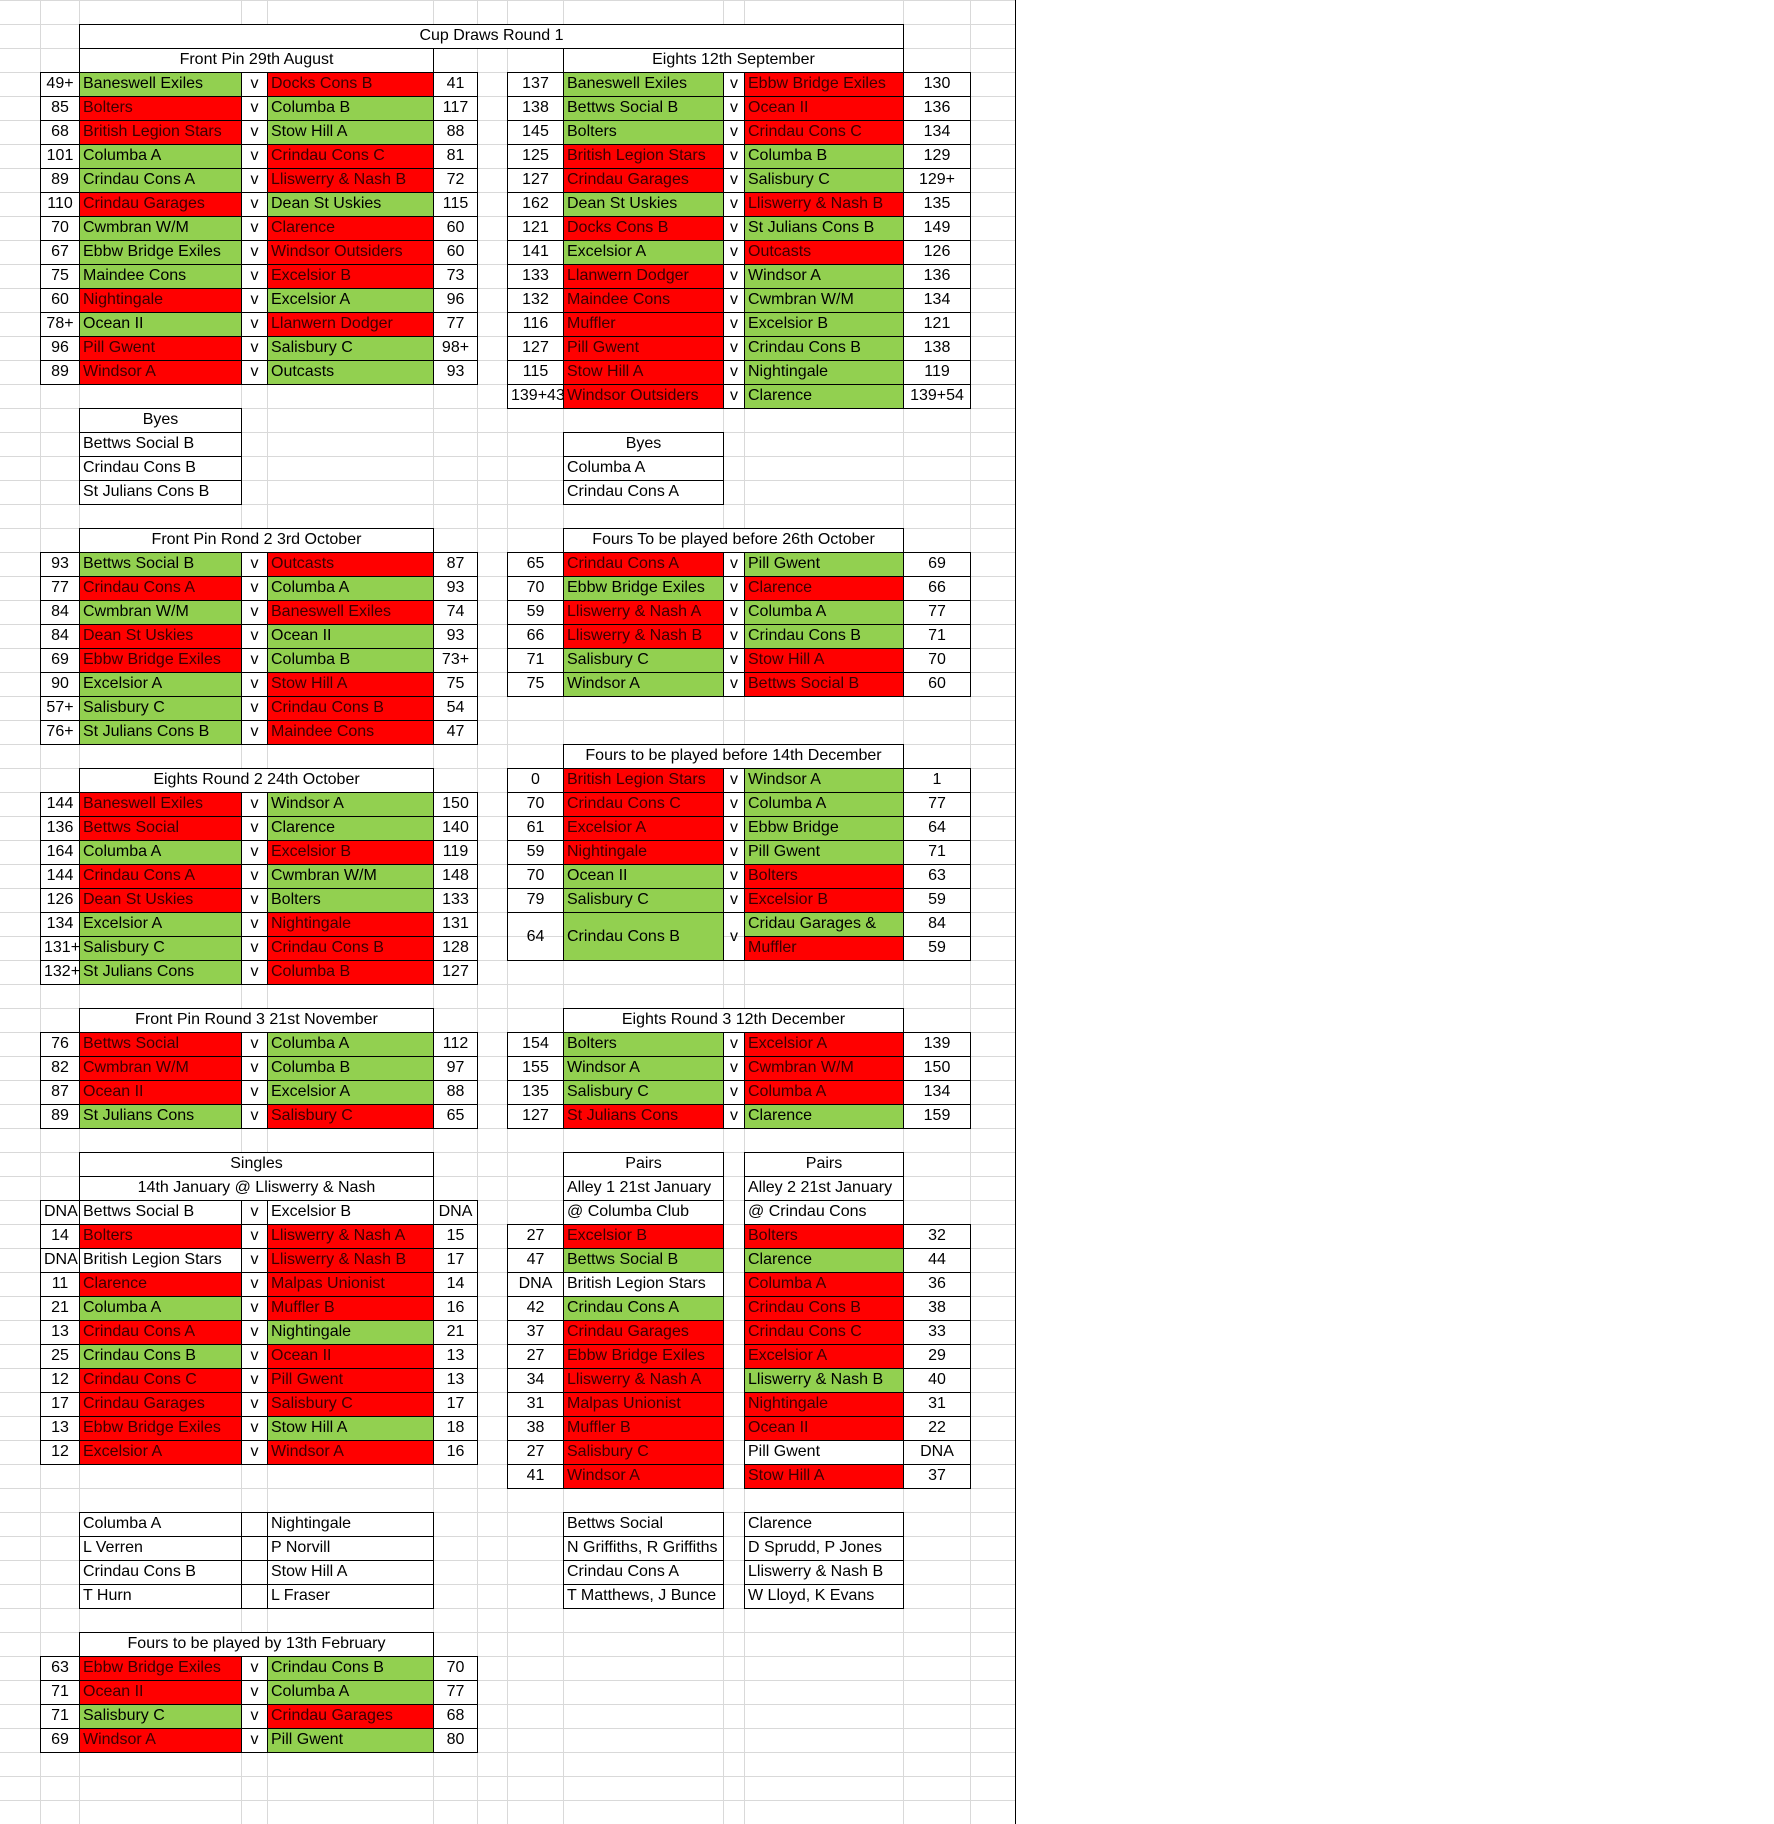 The width and height of the screenshot is (1774, 1824). Describe the element at coordinates (160, 972) in the screenshot. I see `left-team: St Julians Cons` at that location.